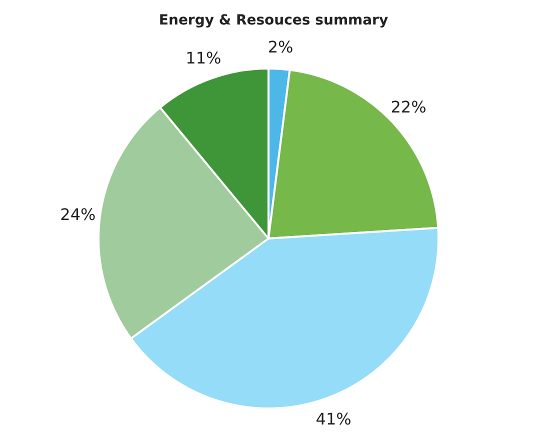 The height and width of the screenshot is (441, 547). What do you see at coordinates (408, 107) in the screenshot?
I see `data-label: 22%` at bounding box center [408, 107].